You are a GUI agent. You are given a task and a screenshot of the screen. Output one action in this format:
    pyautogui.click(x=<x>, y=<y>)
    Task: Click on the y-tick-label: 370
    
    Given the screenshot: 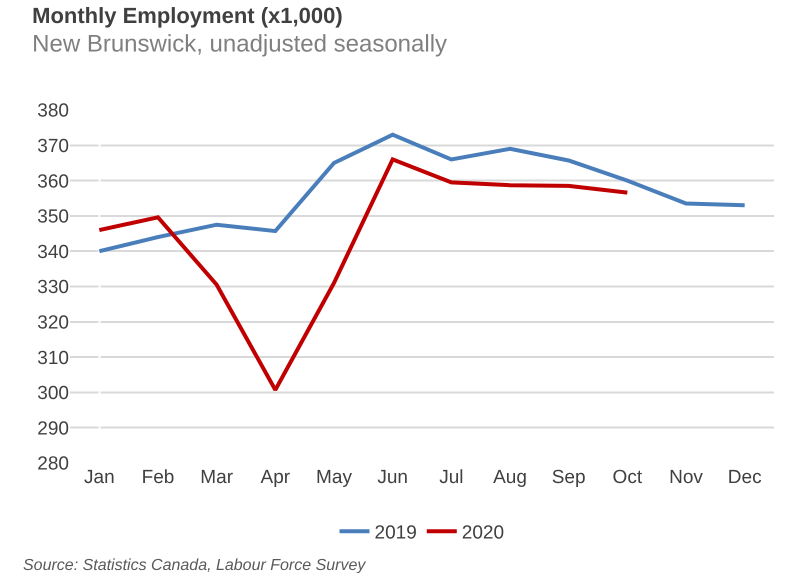 What is the action you would take?
    pyautogui.click(x=53, y=146)
    